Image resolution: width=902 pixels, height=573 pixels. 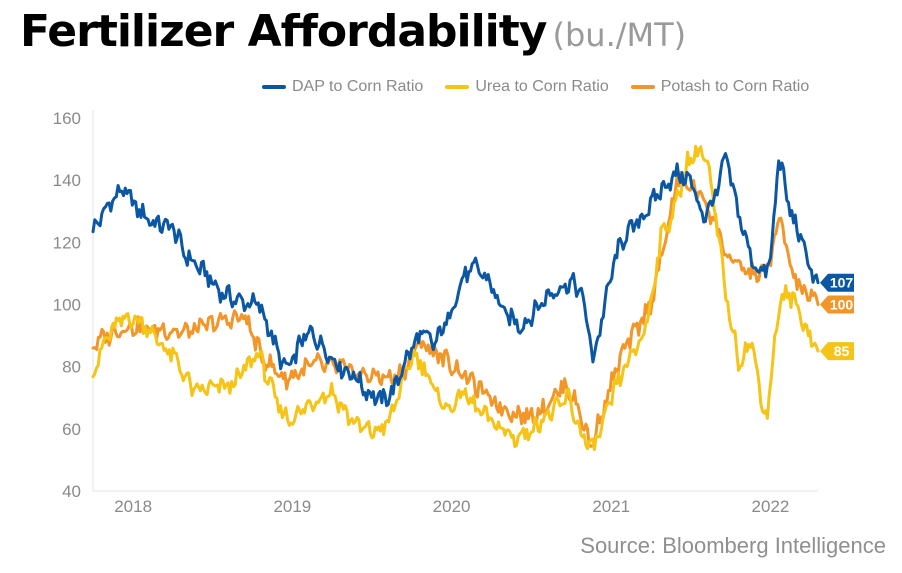 I want to click on legend-item-dap: DAP to Corn Ratio, so click(x=342, y=87).